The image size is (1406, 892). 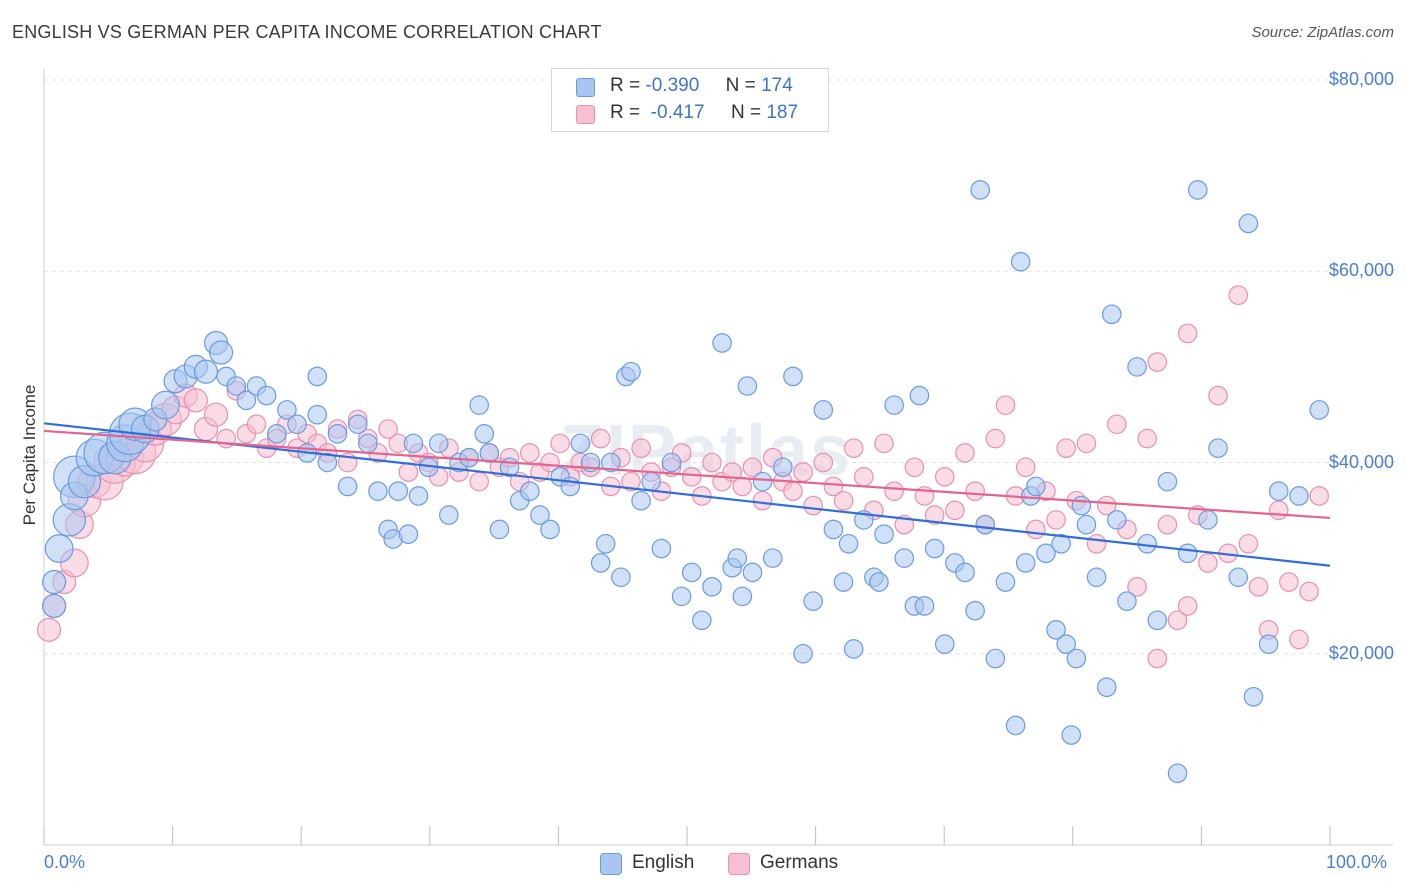 I want to click on english-legend-label: English, so click(x=663, y=862).